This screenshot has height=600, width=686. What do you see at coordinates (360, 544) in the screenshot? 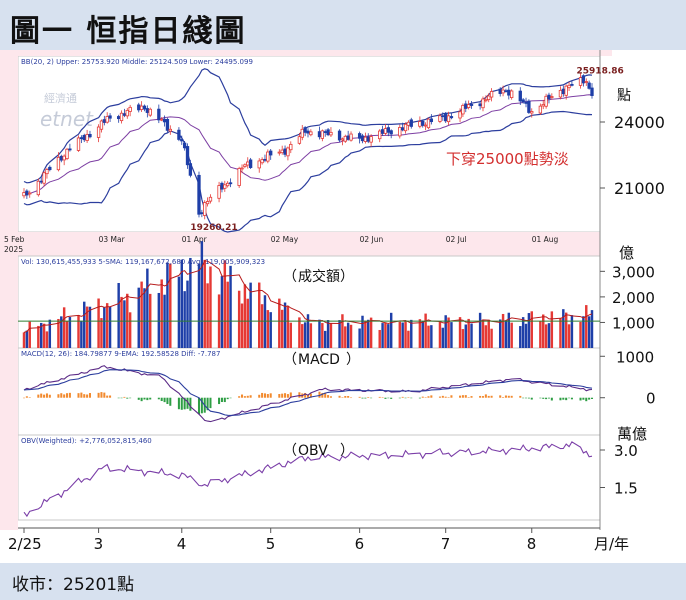
I see `x-tick-label: 6` at bounding box center [360, 544].